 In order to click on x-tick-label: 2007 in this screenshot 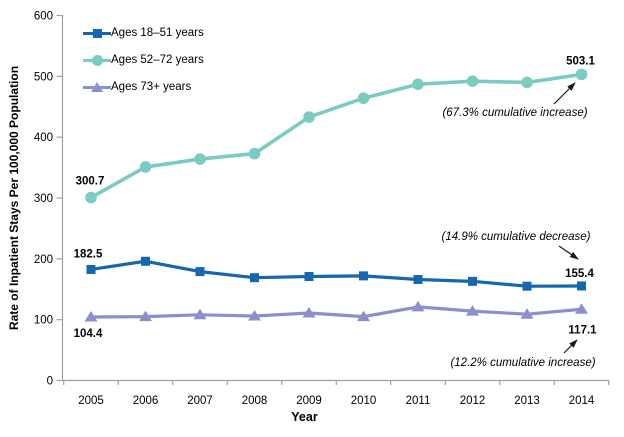, I will do `click(200, 401)`.